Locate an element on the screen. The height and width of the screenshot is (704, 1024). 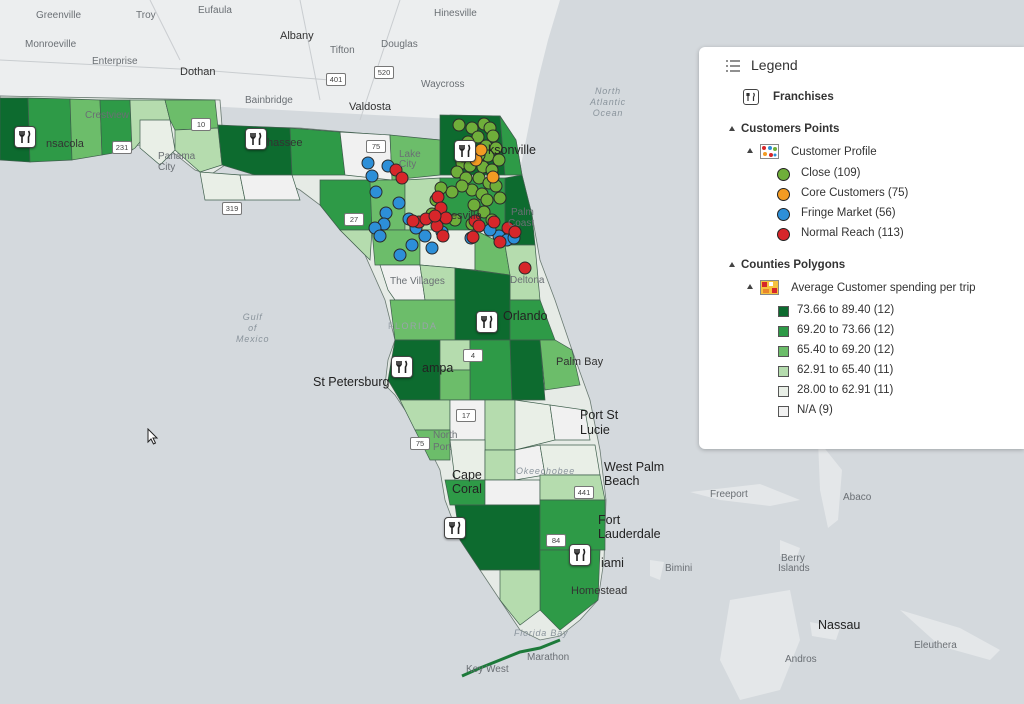
place-label-capecoral2: Coral is located at coordinates (467, 489).